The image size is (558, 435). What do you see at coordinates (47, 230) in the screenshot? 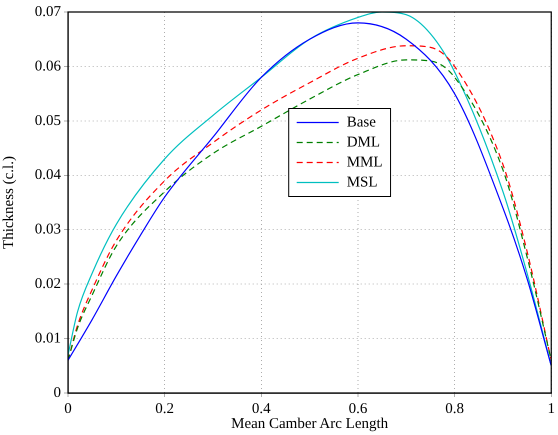
I see `y-tick-label: 0.03` at bounding box center [47, 230].